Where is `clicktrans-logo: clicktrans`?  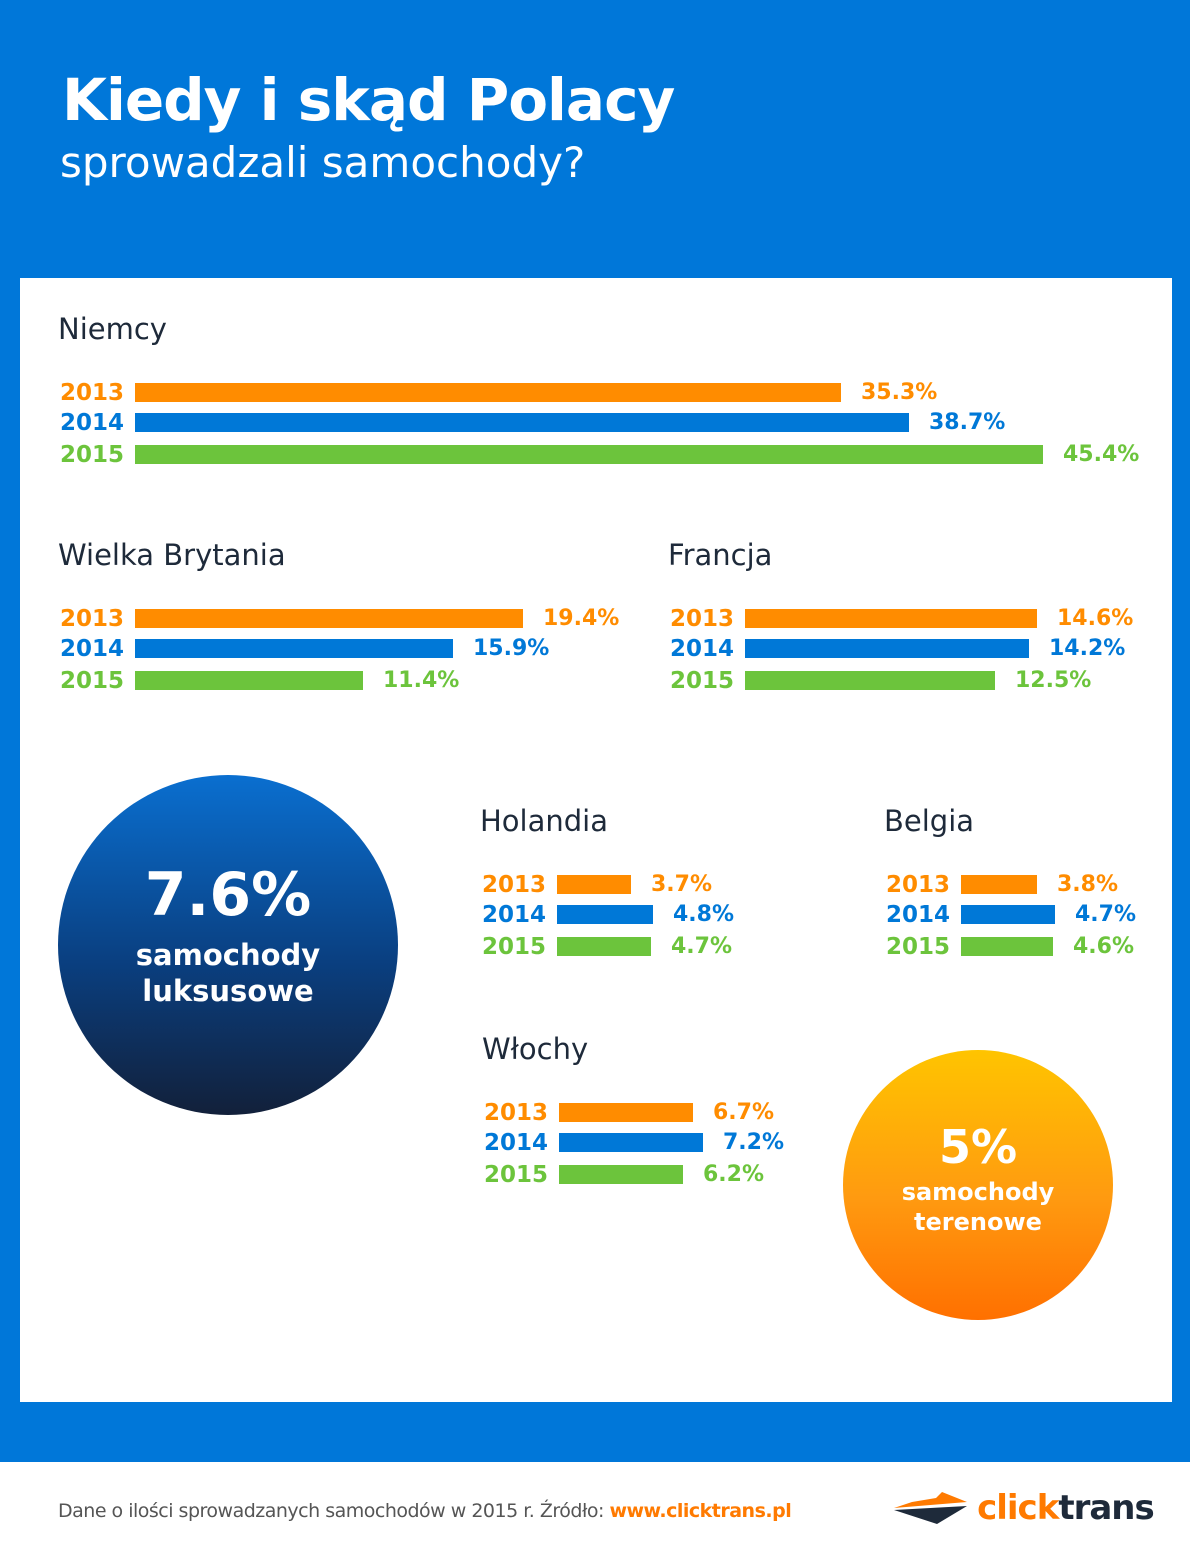 clicktrans-logo: clicktrans is located at coordinates (1023, 1510).